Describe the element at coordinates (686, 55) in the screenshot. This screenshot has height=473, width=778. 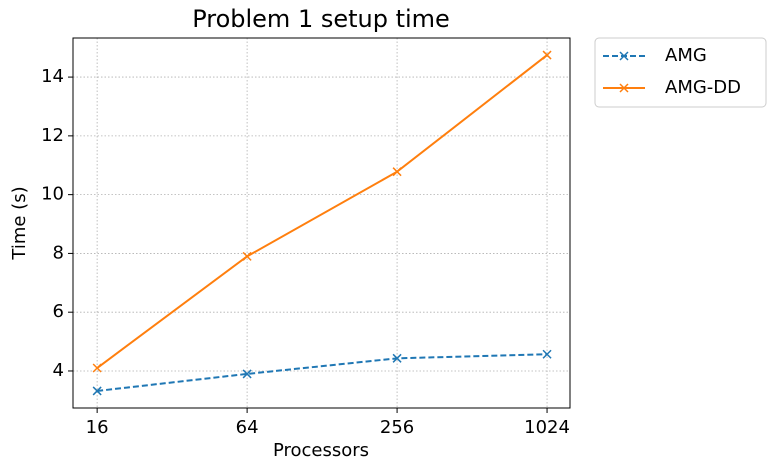
I see `legend-label: AMG` at that location.